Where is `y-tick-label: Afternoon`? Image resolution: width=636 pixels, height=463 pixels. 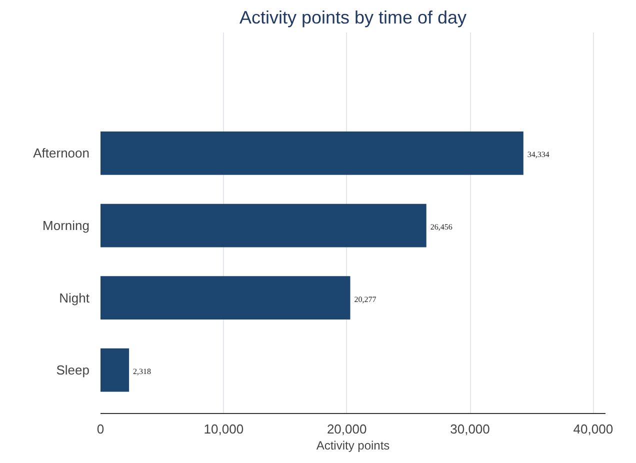
y-tick-label: Afternoon is located at coordinates (61, 153).